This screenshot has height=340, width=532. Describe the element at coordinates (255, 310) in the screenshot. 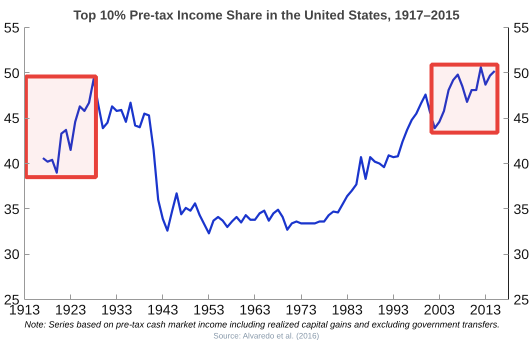

I see `x-tick-label: 1963` at that location.